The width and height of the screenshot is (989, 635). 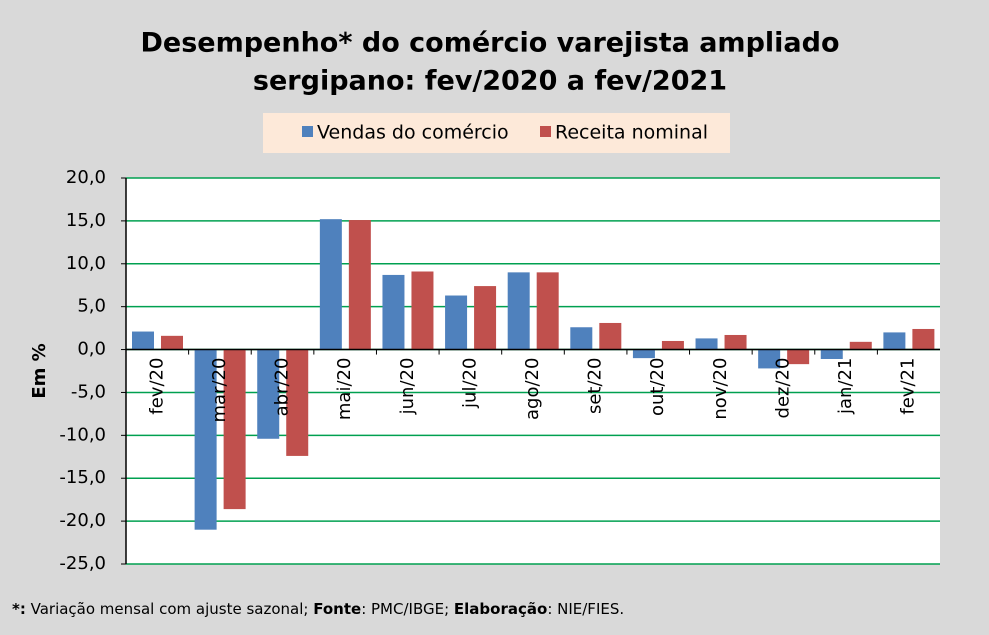 I want to click on footnote-part: *:, so click(x=19, y=609).